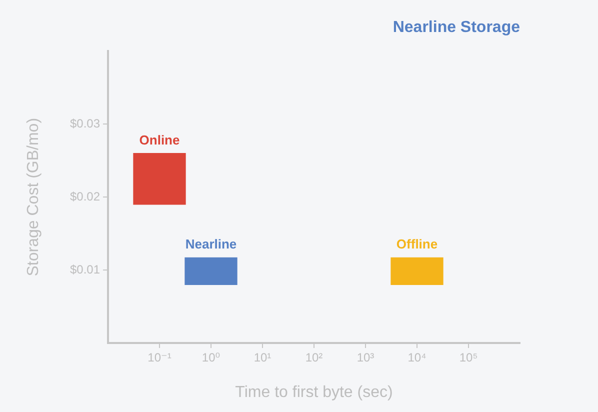  I want to click on x-axis-title: Time to first byte (sec), so click(314, 392).